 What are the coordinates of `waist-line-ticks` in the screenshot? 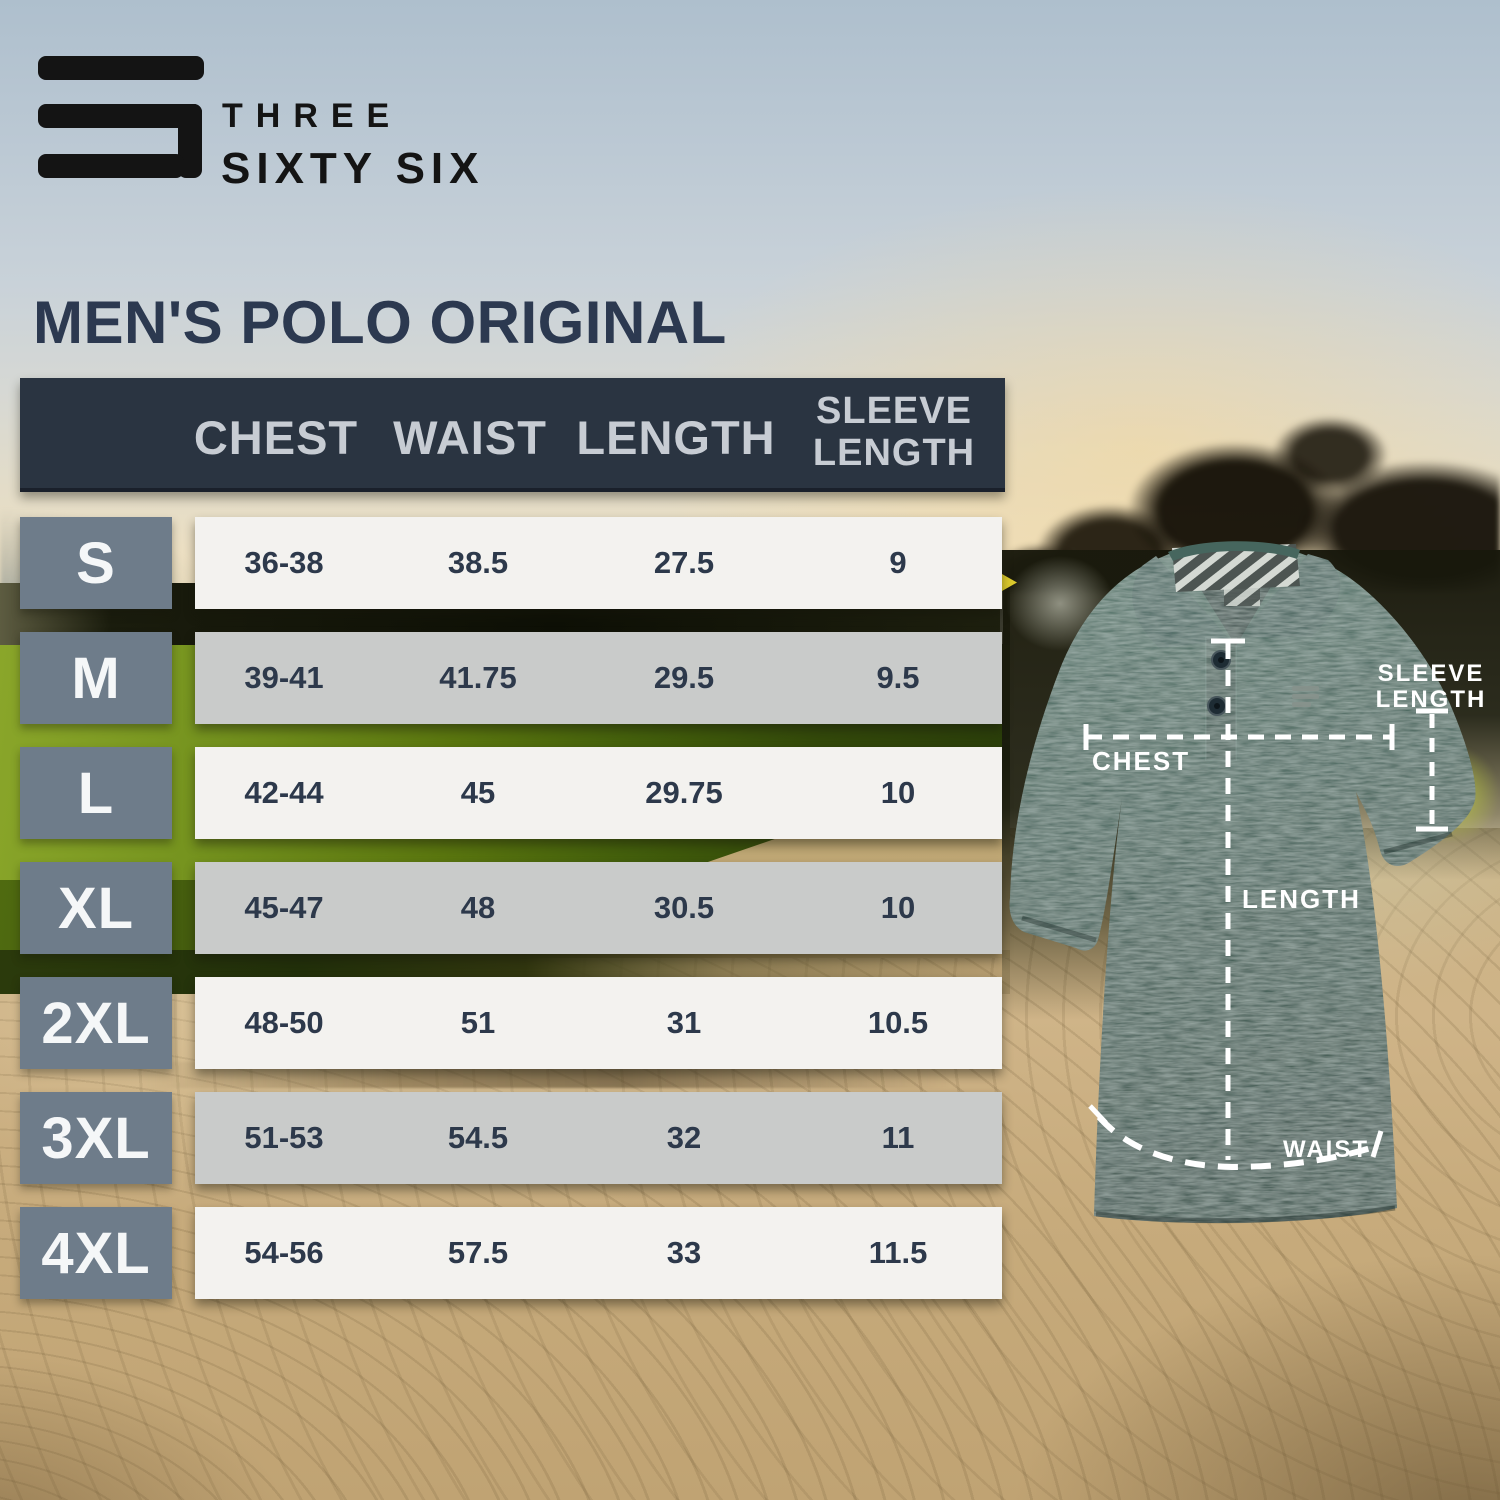 It's located at (1236, 1131).